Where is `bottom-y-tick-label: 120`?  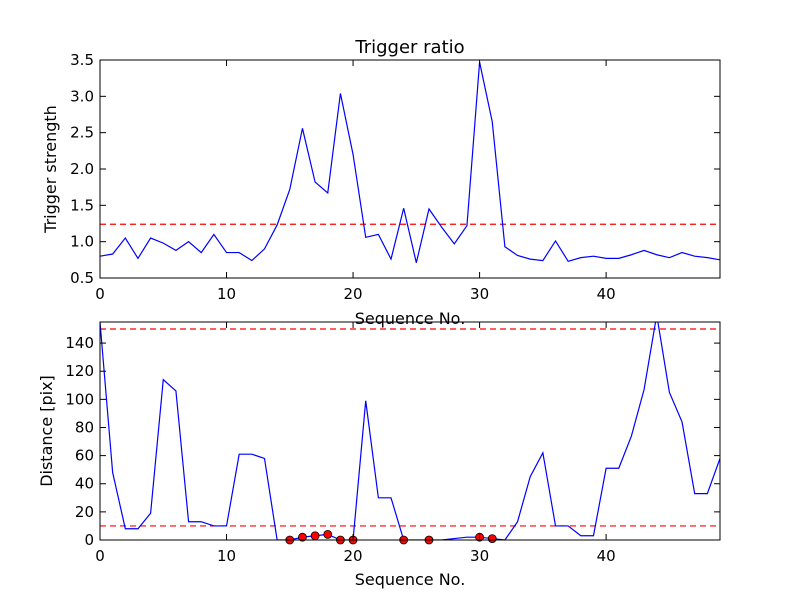 bottom-y-tick-label: 120 is located at coordinates (79, 371).